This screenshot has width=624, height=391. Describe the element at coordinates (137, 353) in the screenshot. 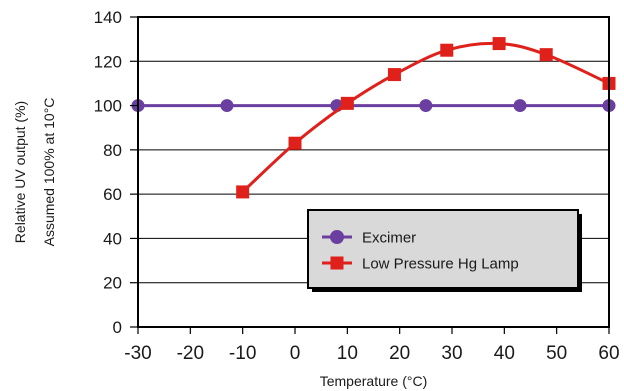

I see `x-tick-label: -30` at that location.